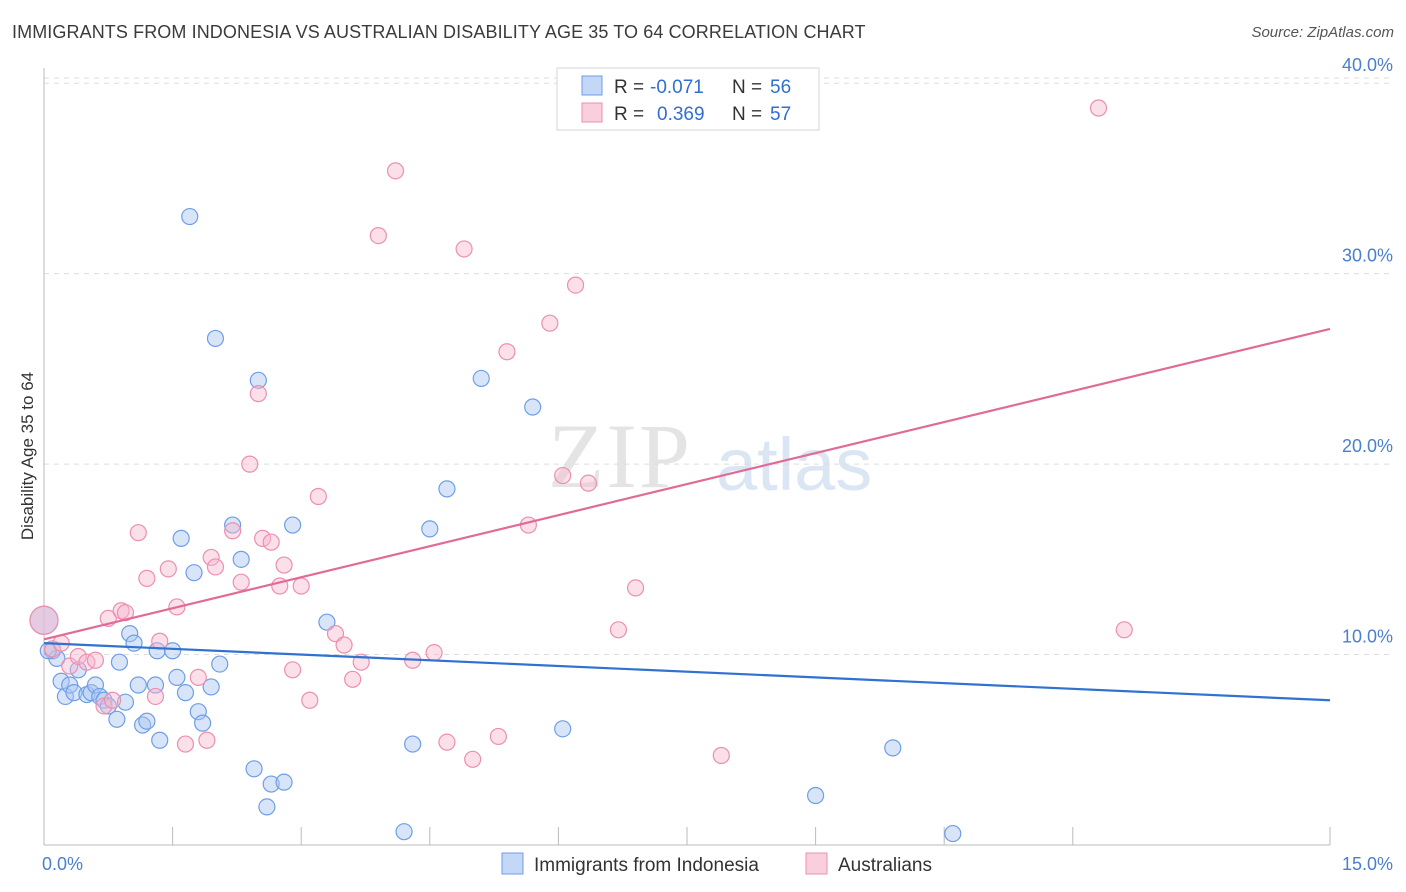 Image resolution: width=1406 pixels, height=892 pixels. Describe the element at coordinates (816, 863) in the screenshot. I see `bottom-legend-swatch-pink` at that location.